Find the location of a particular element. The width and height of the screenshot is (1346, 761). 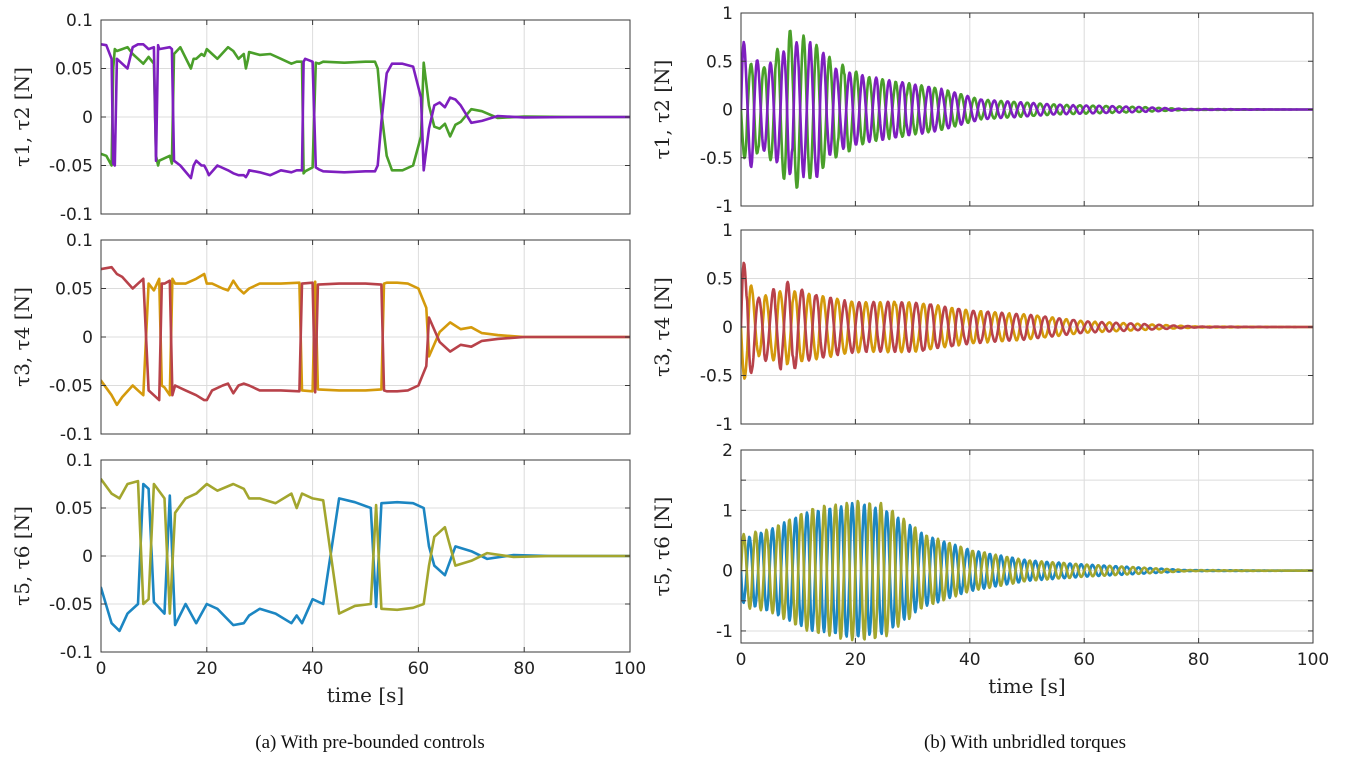

caption-b: (b) With unbridled torques is located at coordinates (1025, 742).